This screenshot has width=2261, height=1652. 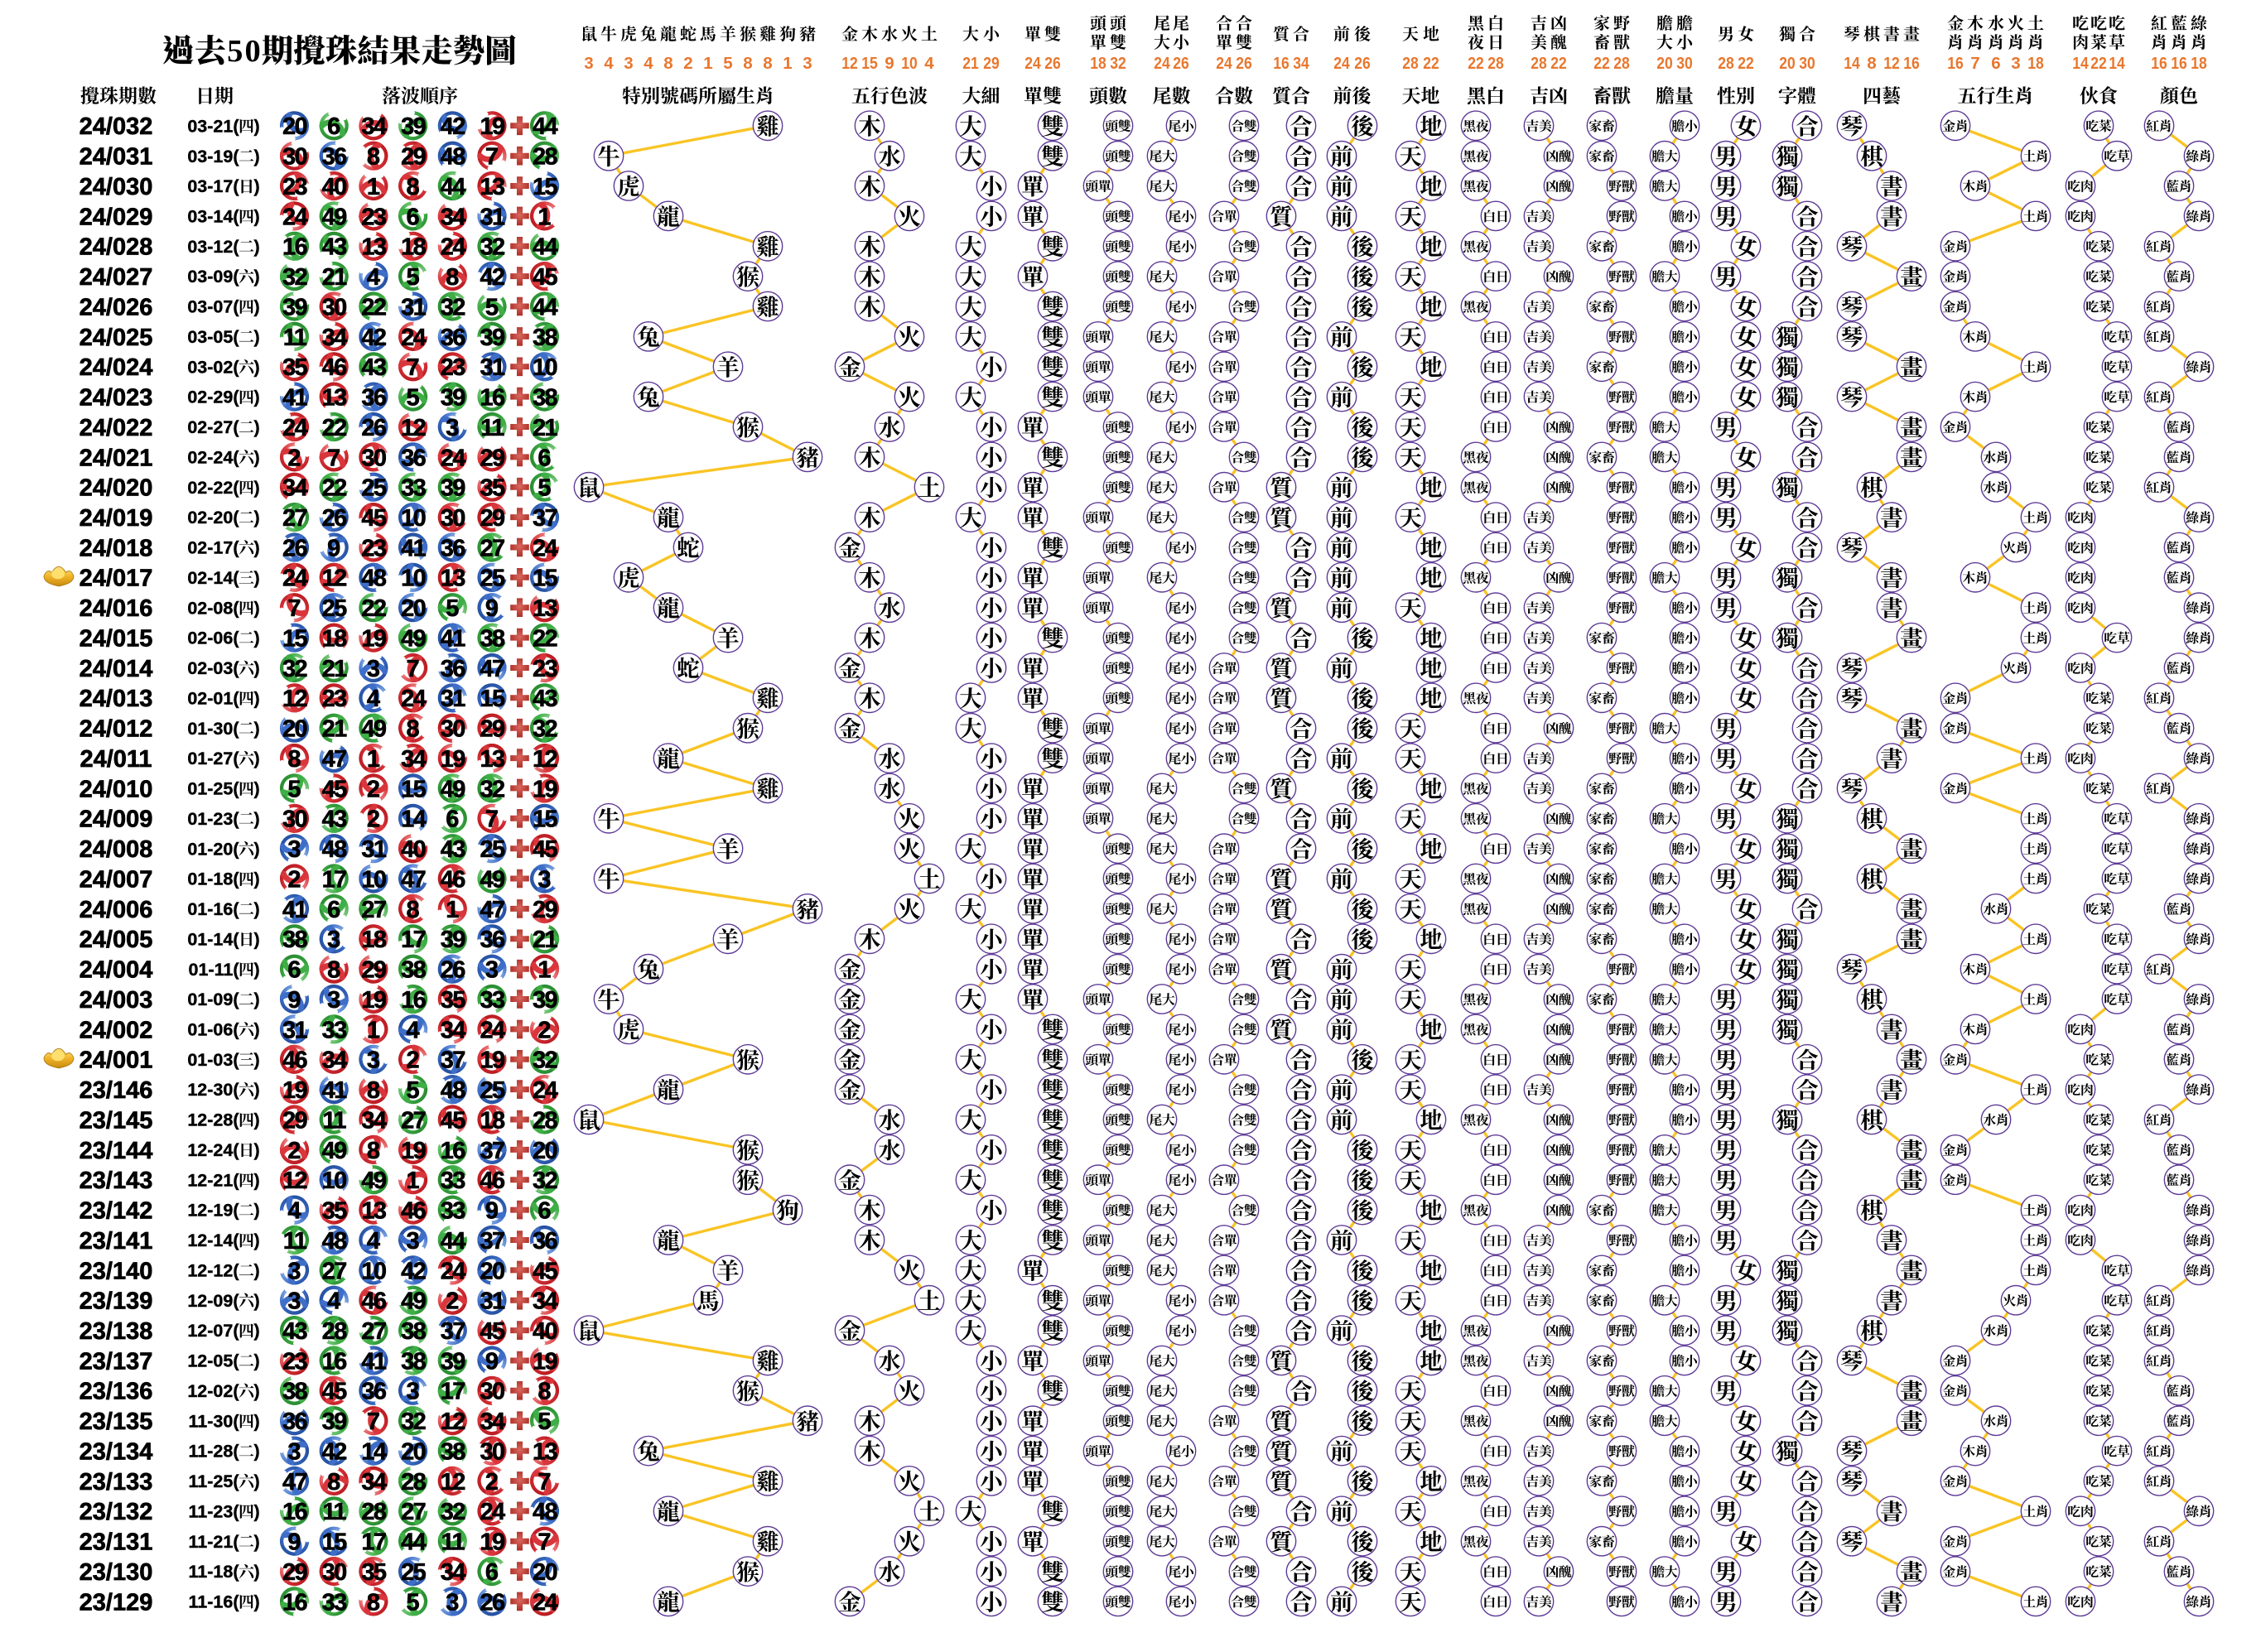 I want to click on svg-text: 24/013, so click(x=116, y=699).